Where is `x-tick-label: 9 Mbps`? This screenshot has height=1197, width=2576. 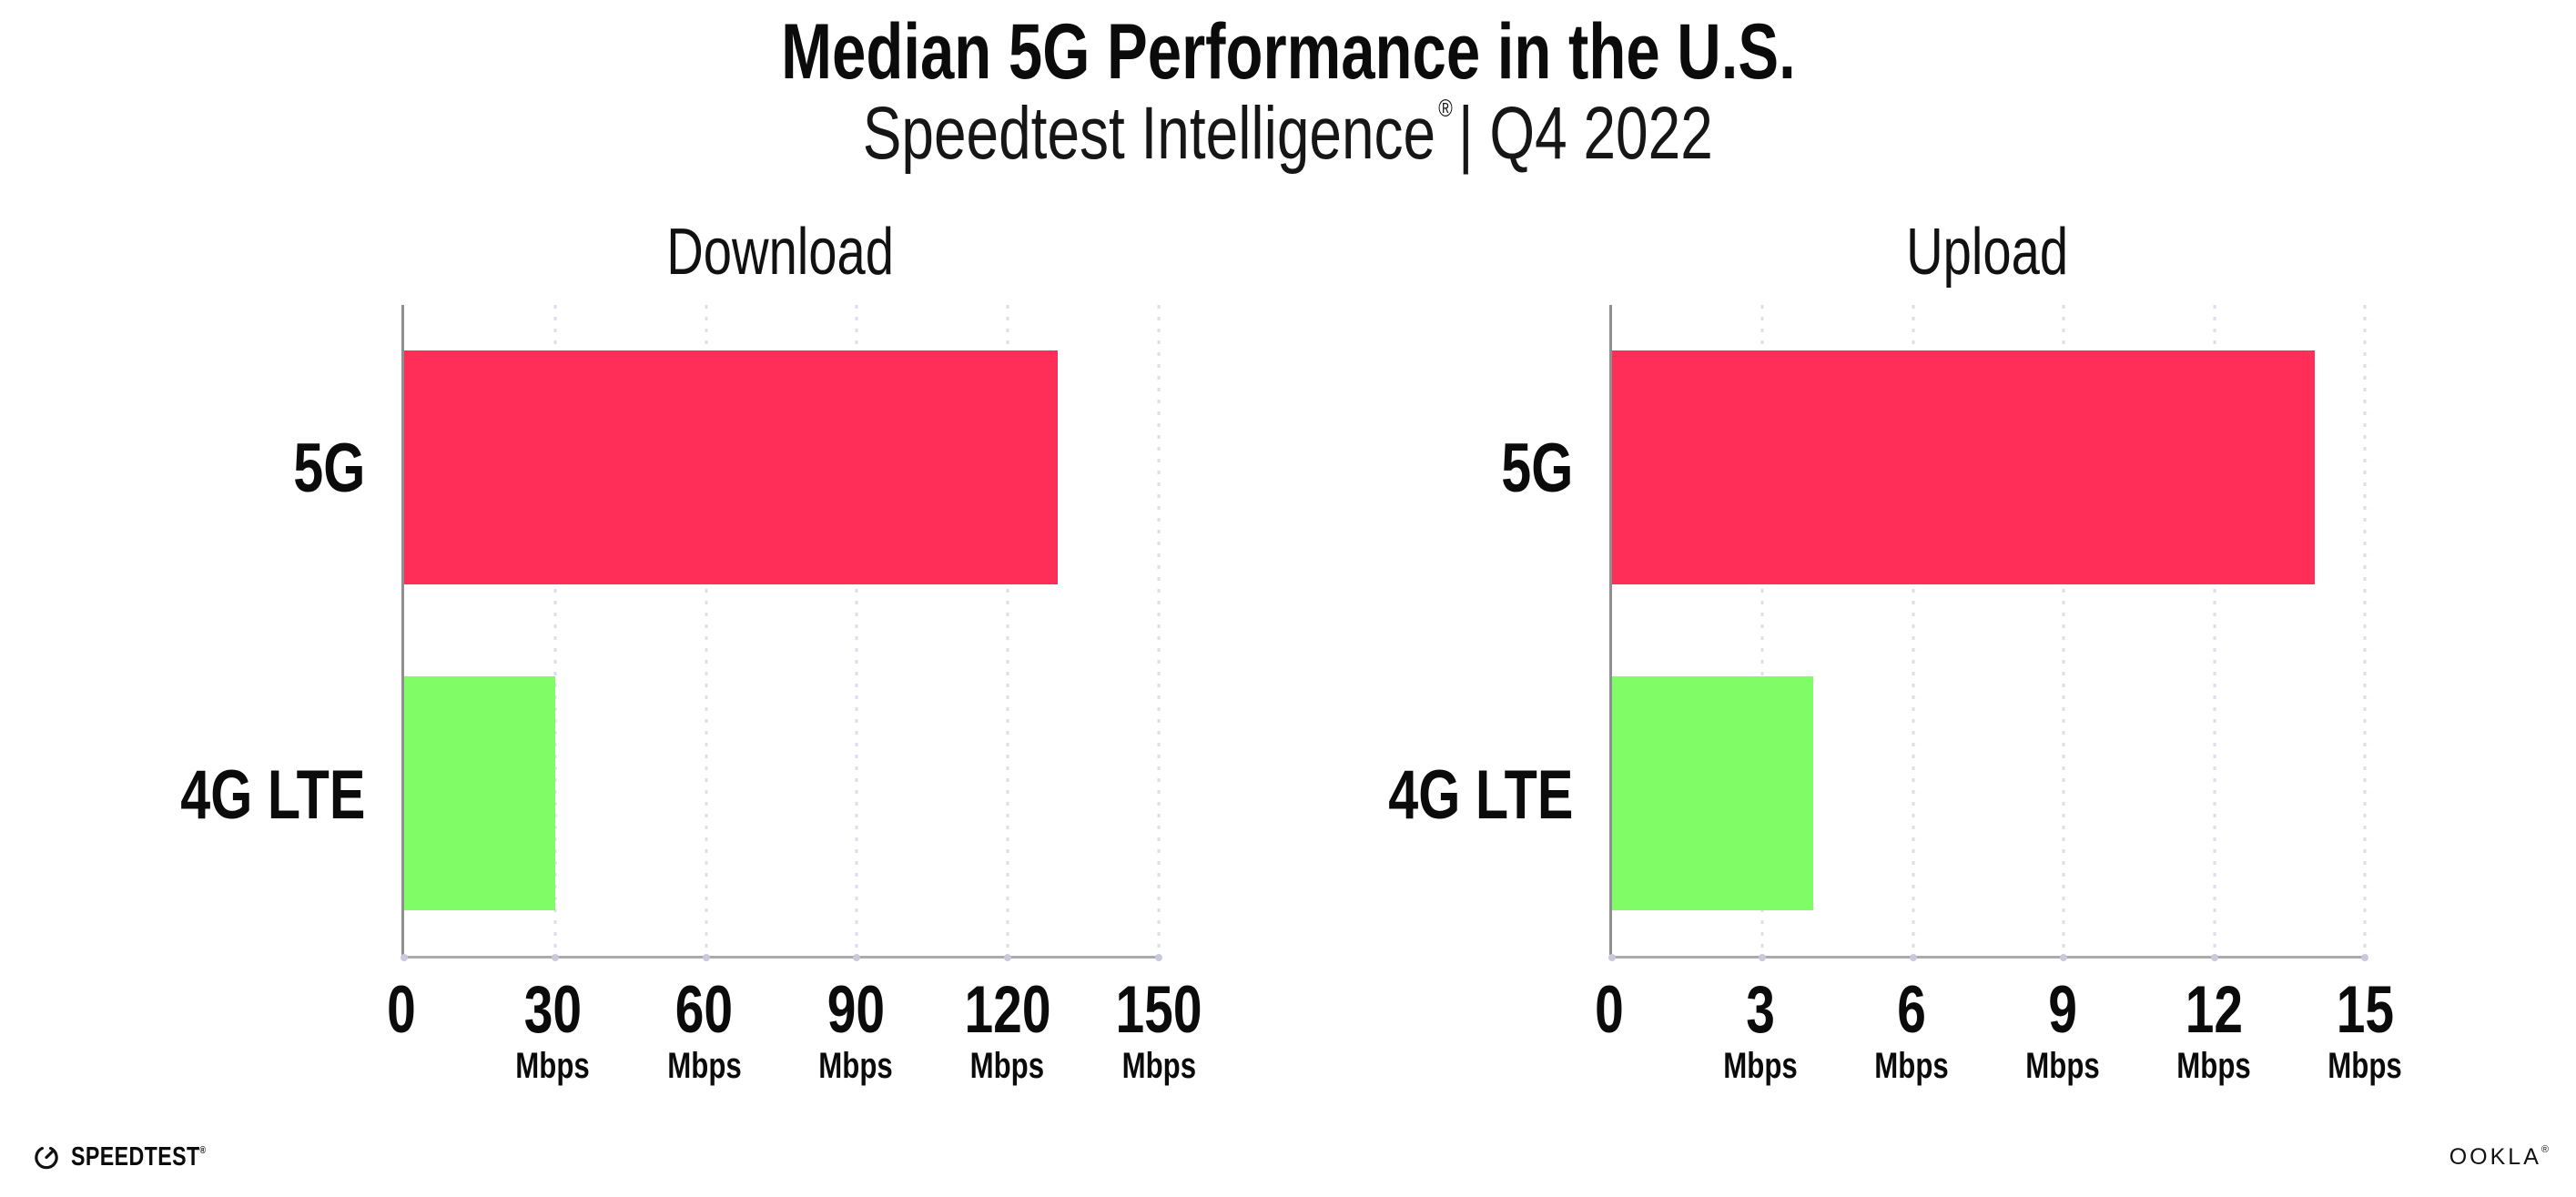 x-tick-label: 9 Mbps is located at coordinates (2062, 1030).